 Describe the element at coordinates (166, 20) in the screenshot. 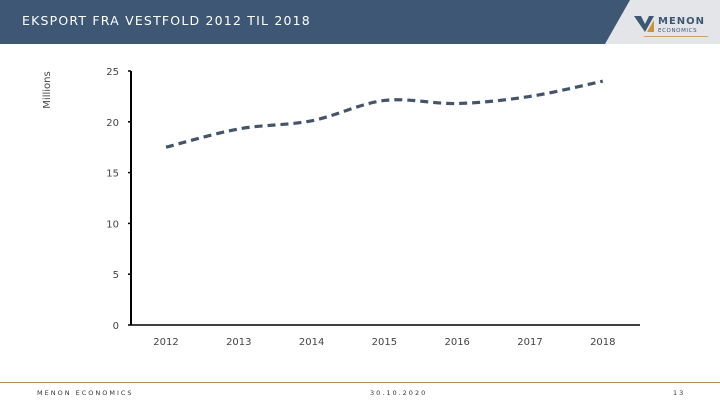

I see `slide-title: EKSPORT FRA VESTFOLD 2012 TIL 2018` at that location.